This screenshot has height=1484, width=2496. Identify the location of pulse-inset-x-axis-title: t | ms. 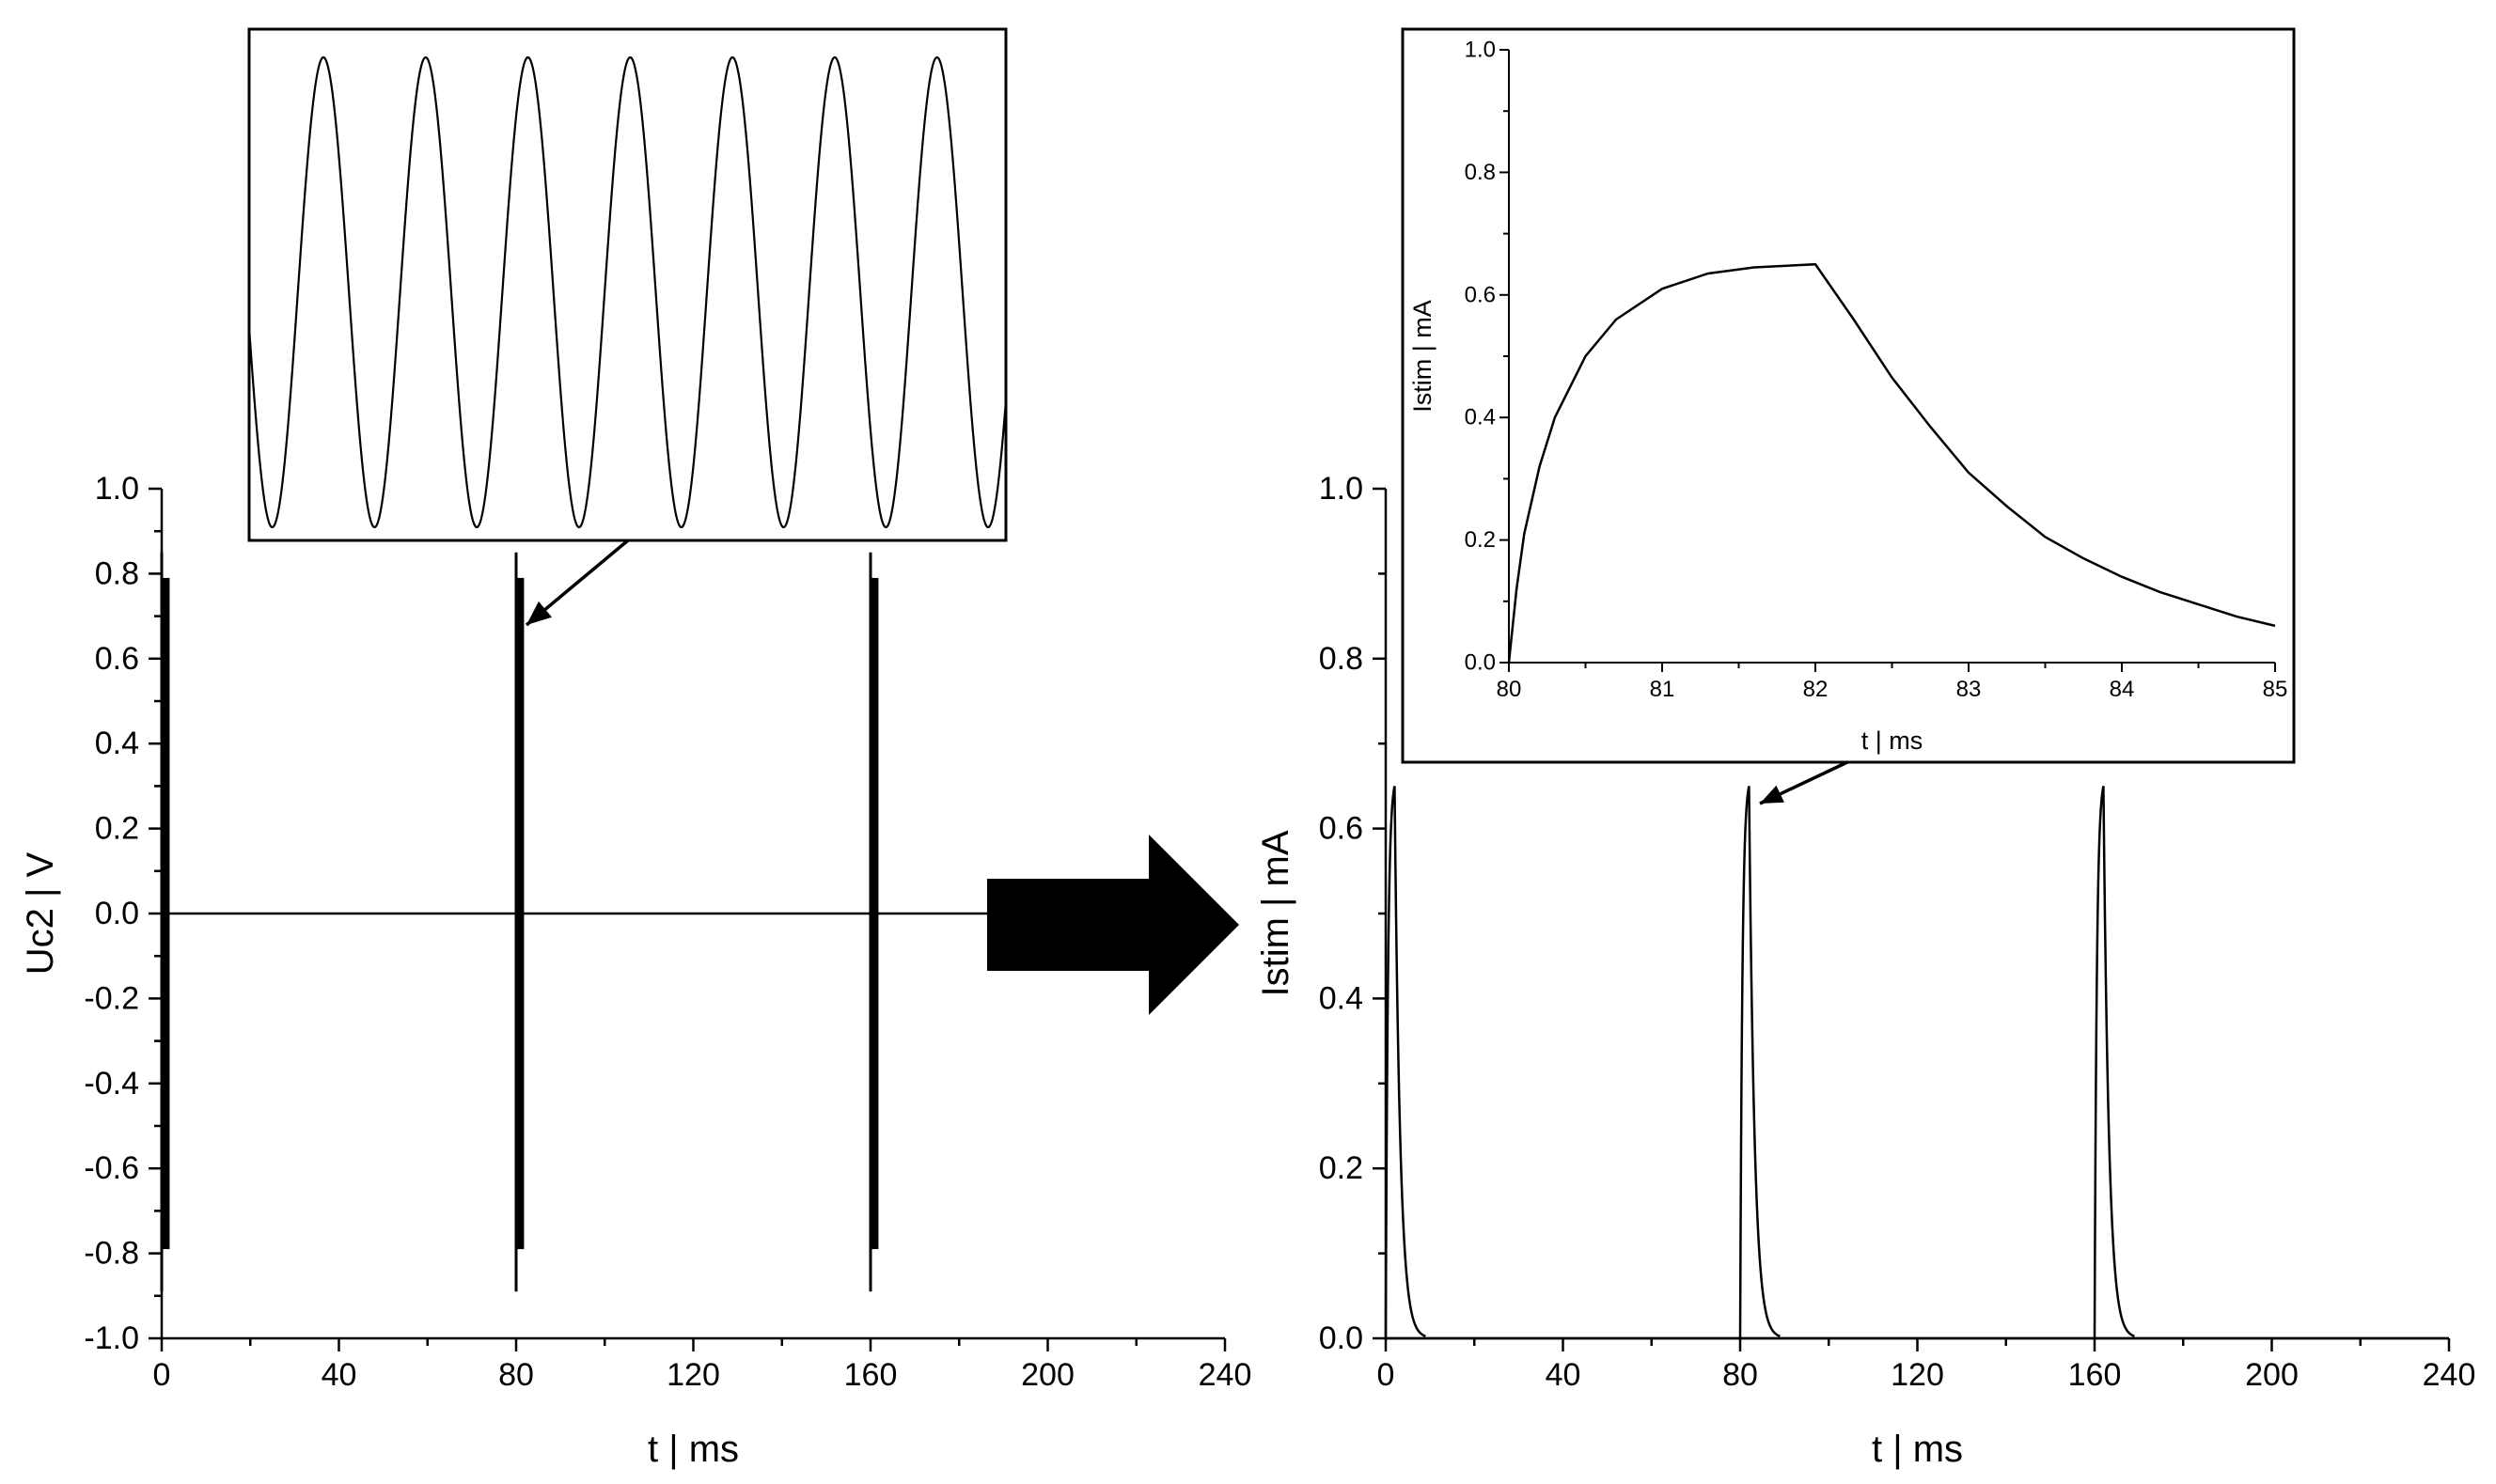
(1892, 740).